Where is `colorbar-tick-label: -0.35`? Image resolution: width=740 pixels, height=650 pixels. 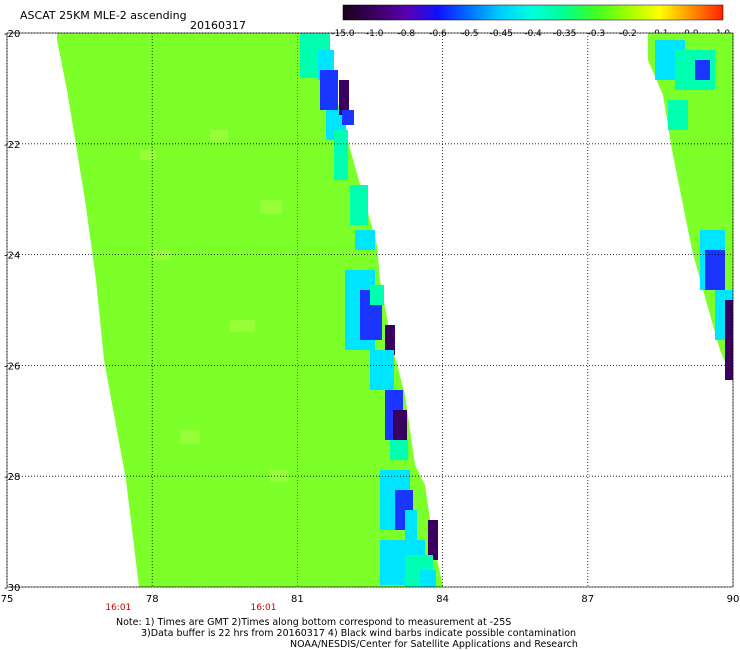
colorbar-tick-label: -0.35 is located at coordinates (564, 34).